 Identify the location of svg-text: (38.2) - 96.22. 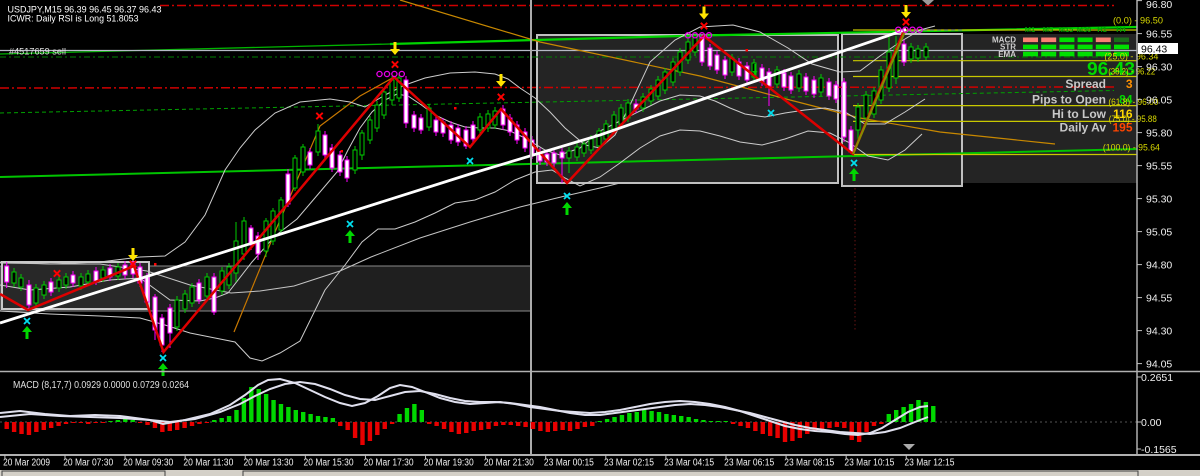
(1131, 72).